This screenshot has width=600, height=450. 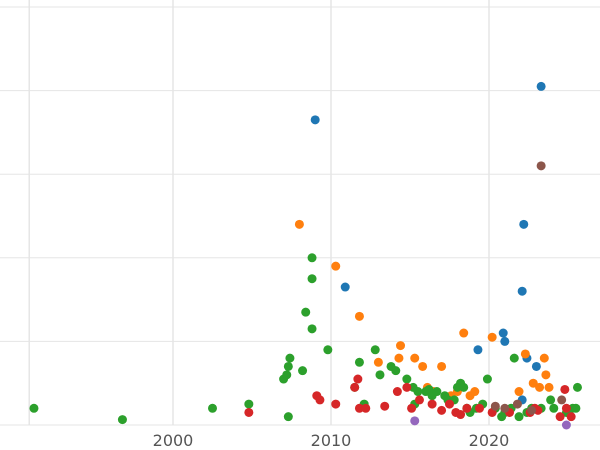 I want to click on x-tick-labels: 2000 2010 2020, so click(x=331, y=440).